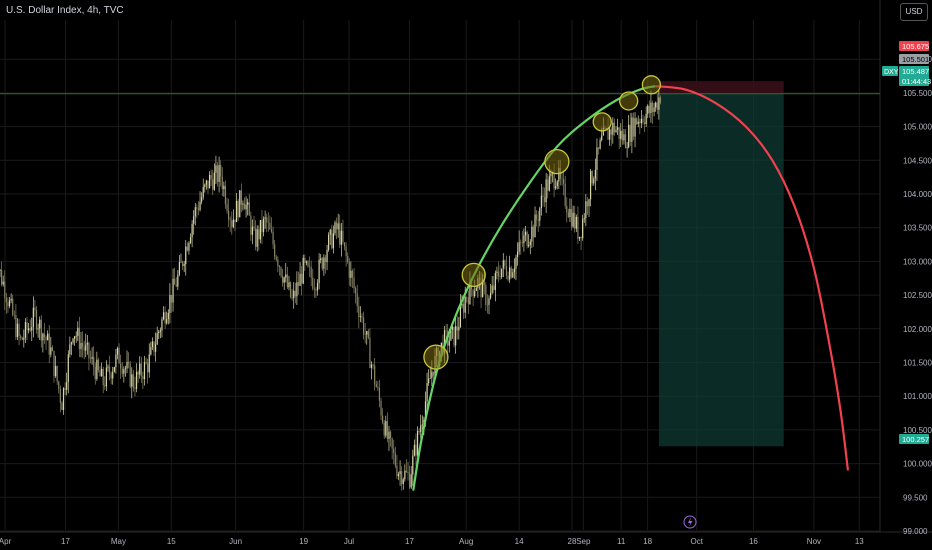  What do you see at coordinates (171, 541) in the screenshot?
I see `x-tick-label: 15` at bounding box center [171, 541].